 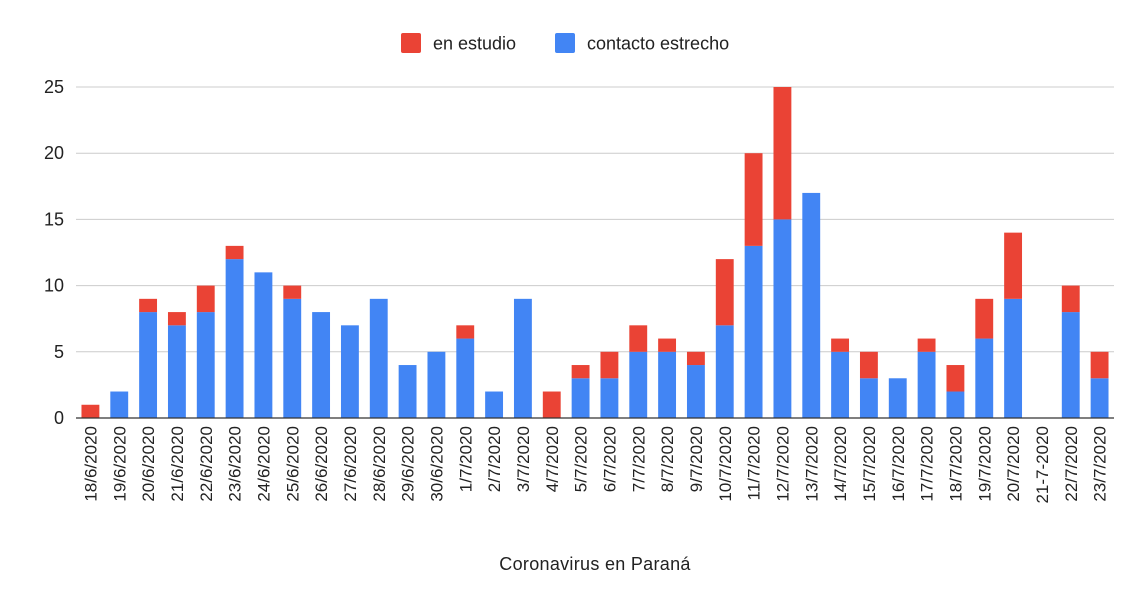 I want to click on x-tick-label: 21-7-2020, so click(x=1042, y=465).